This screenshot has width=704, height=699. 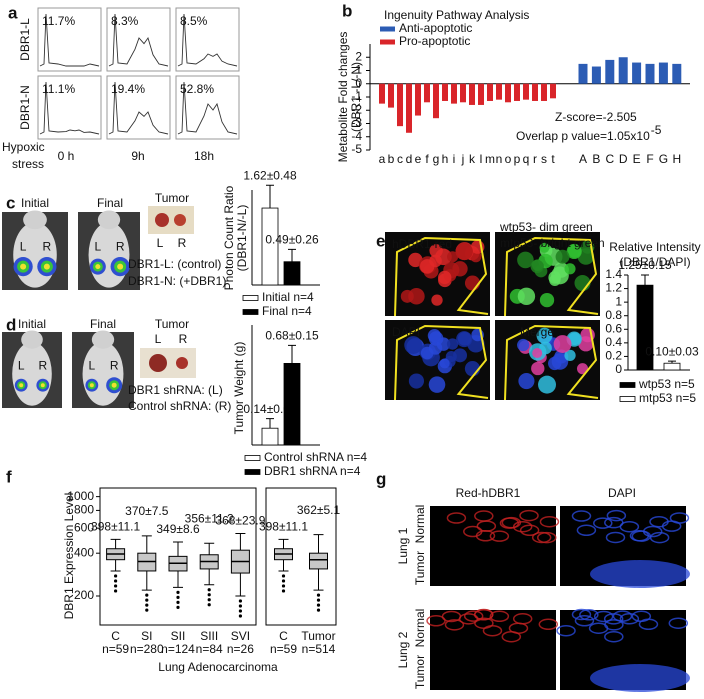 What do you see at coordinates (347, 10) in the screenshot?
I see `panel-label: b` at bounding box center [347, 10].